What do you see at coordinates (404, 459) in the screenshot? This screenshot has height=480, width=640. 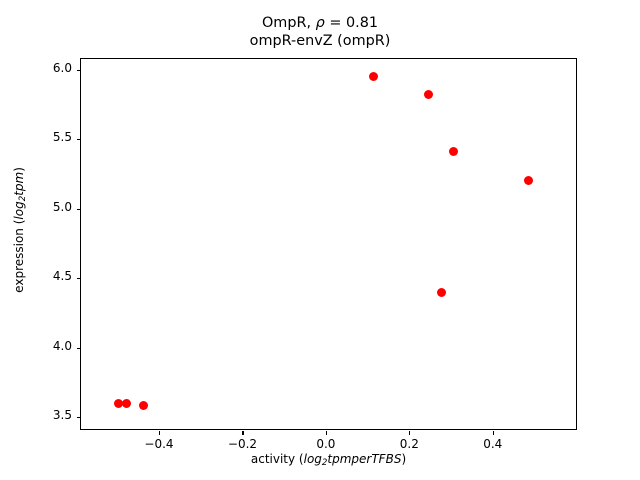 I see `x-axis-label-suffix: )` at bounding box center [404, 459].